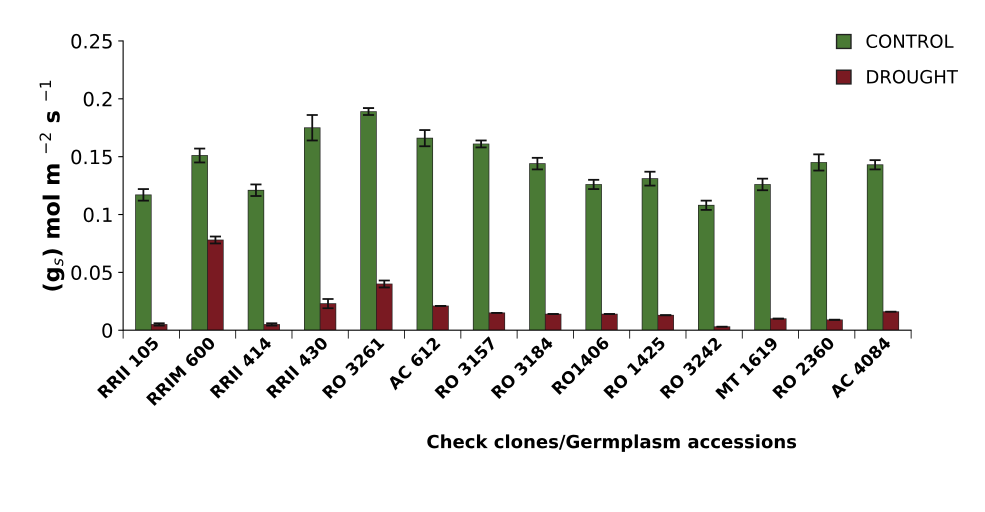  I want to click on legend-label: CONTROL, so click(910, 41).